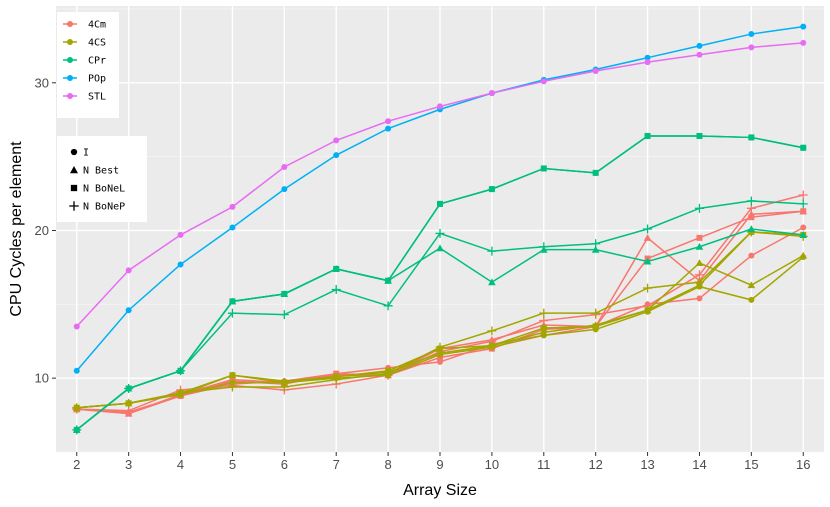 The height and width of the screenshot is (507, 830). I want to click on legend-label: N BoNeP, so click(104, 207).